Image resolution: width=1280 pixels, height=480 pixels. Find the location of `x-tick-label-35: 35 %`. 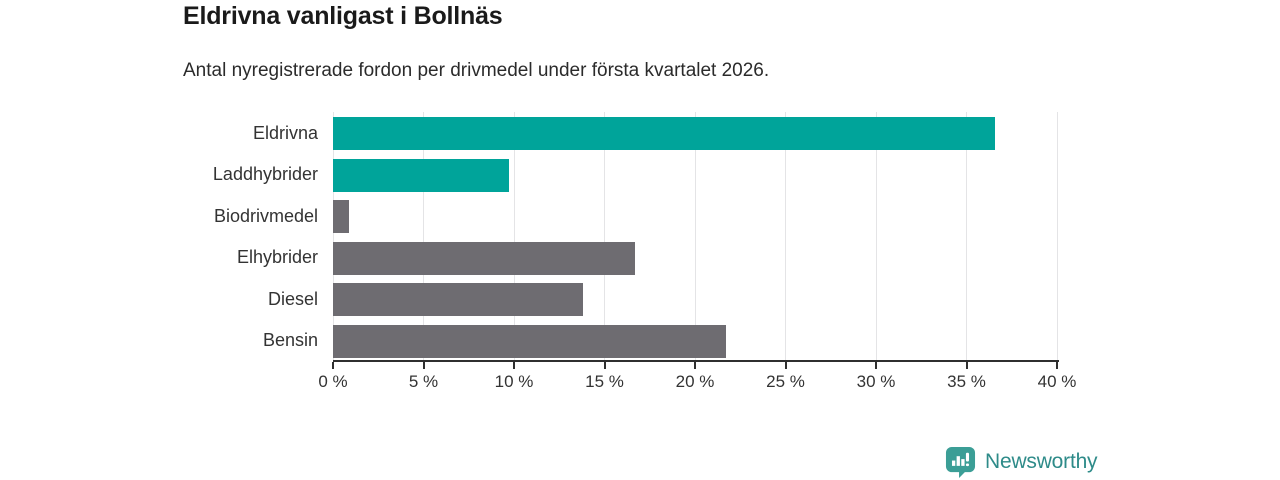

x-tick-label-35: 35 % is located at coordinates (966, 381).